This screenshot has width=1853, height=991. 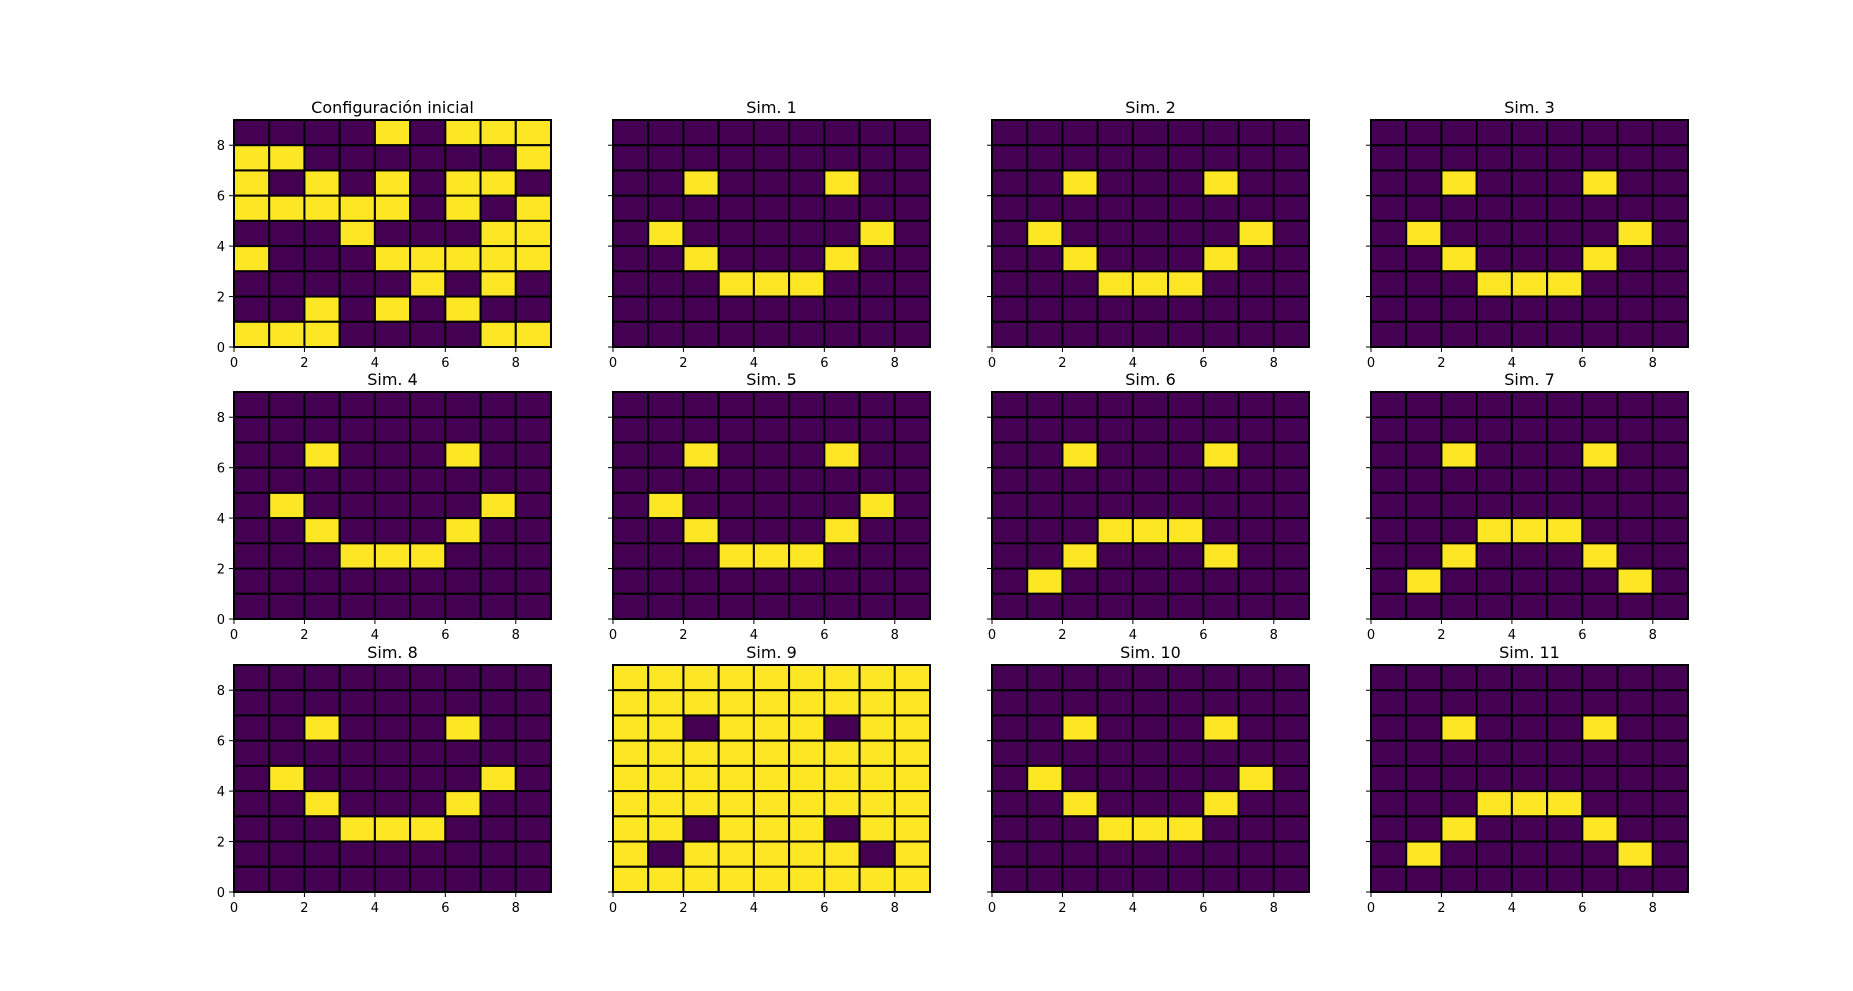 What do you see at coordinates (375, 908) in the screenshot?
I see `x-tick-label: 4` at bounding box center [375, 908].